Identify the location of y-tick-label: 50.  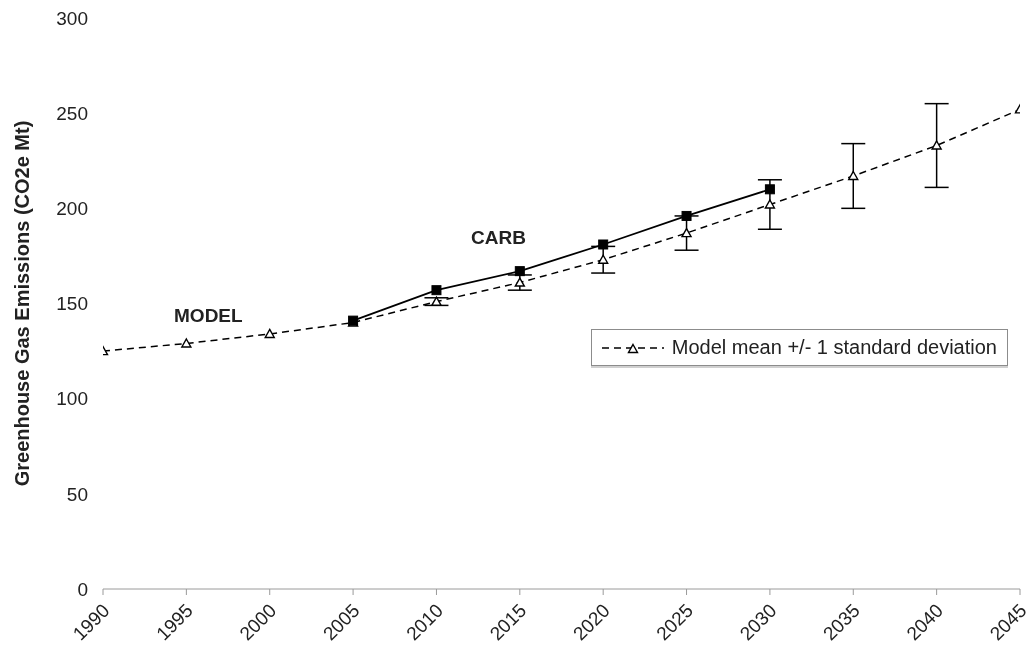
(77, 494).